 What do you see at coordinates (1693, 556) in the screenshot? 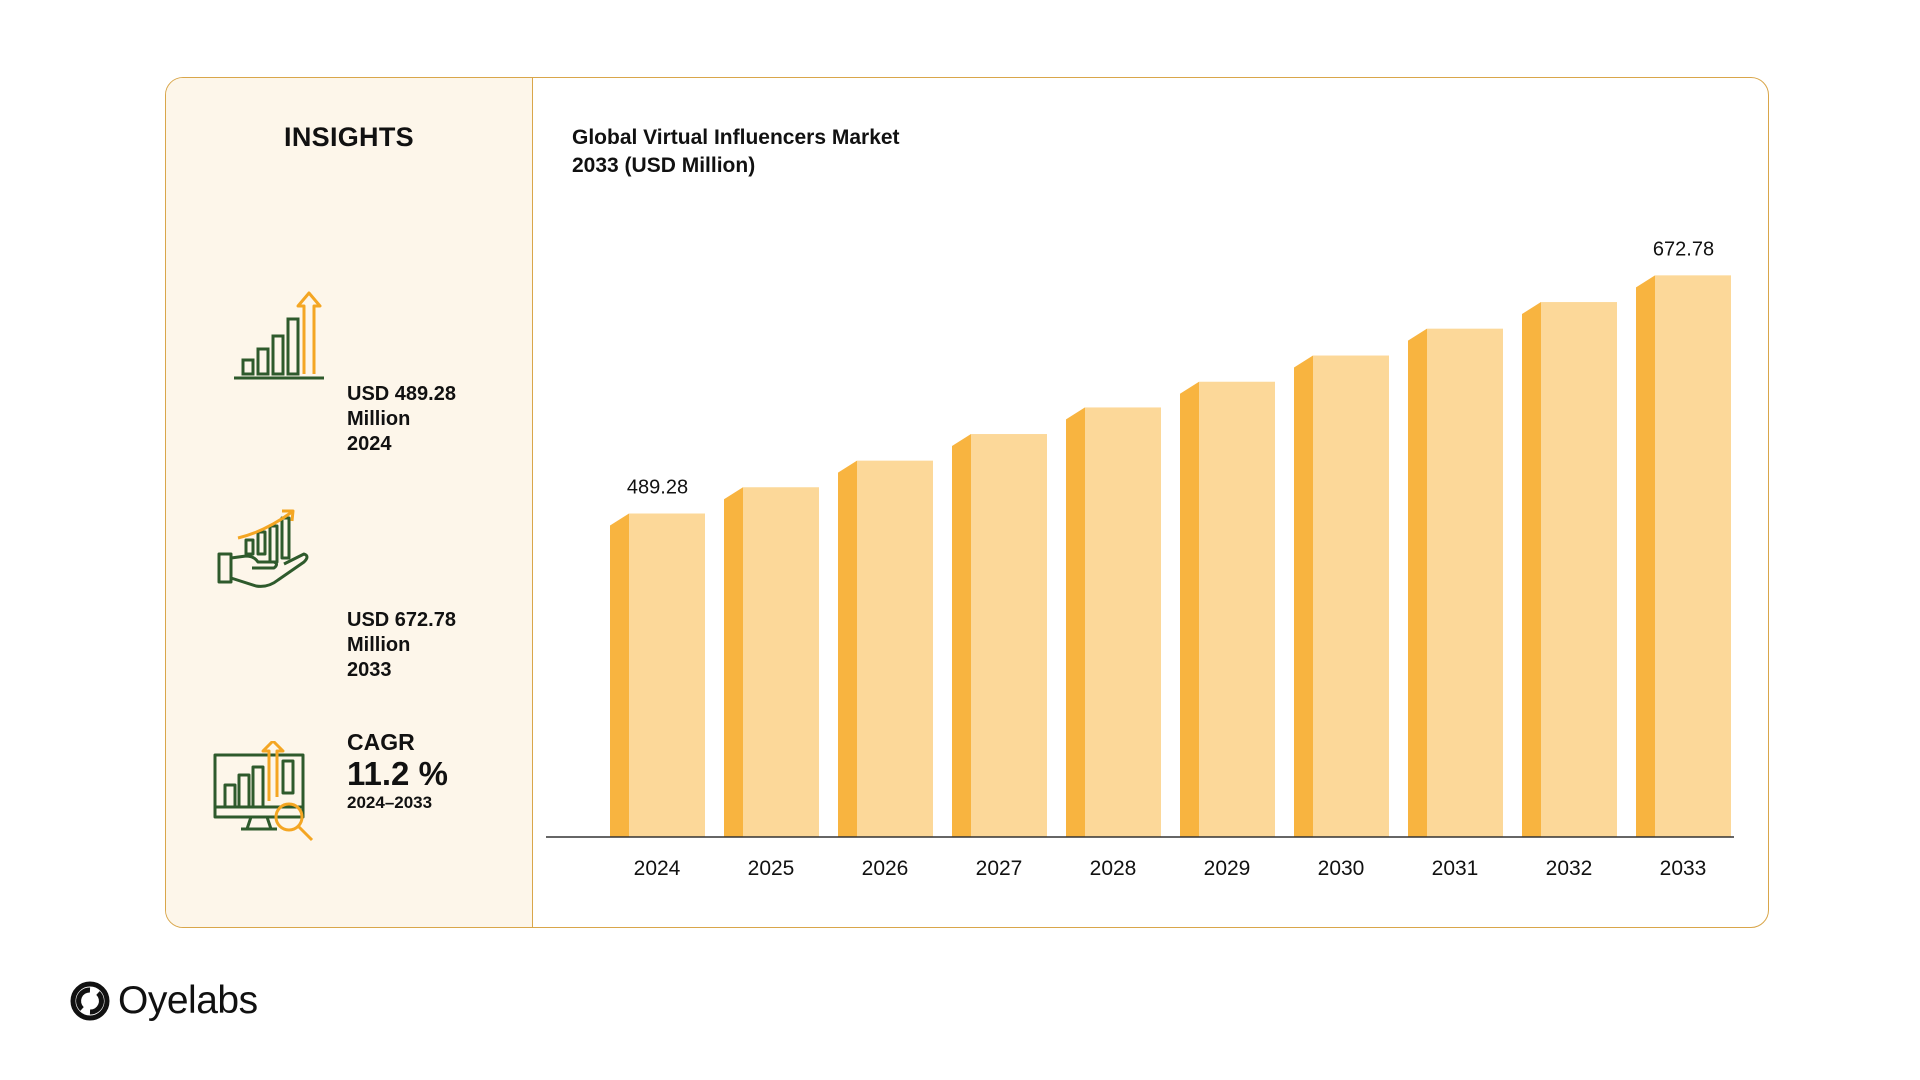
I see `bar-2033` at bounding box center [1693, 556].